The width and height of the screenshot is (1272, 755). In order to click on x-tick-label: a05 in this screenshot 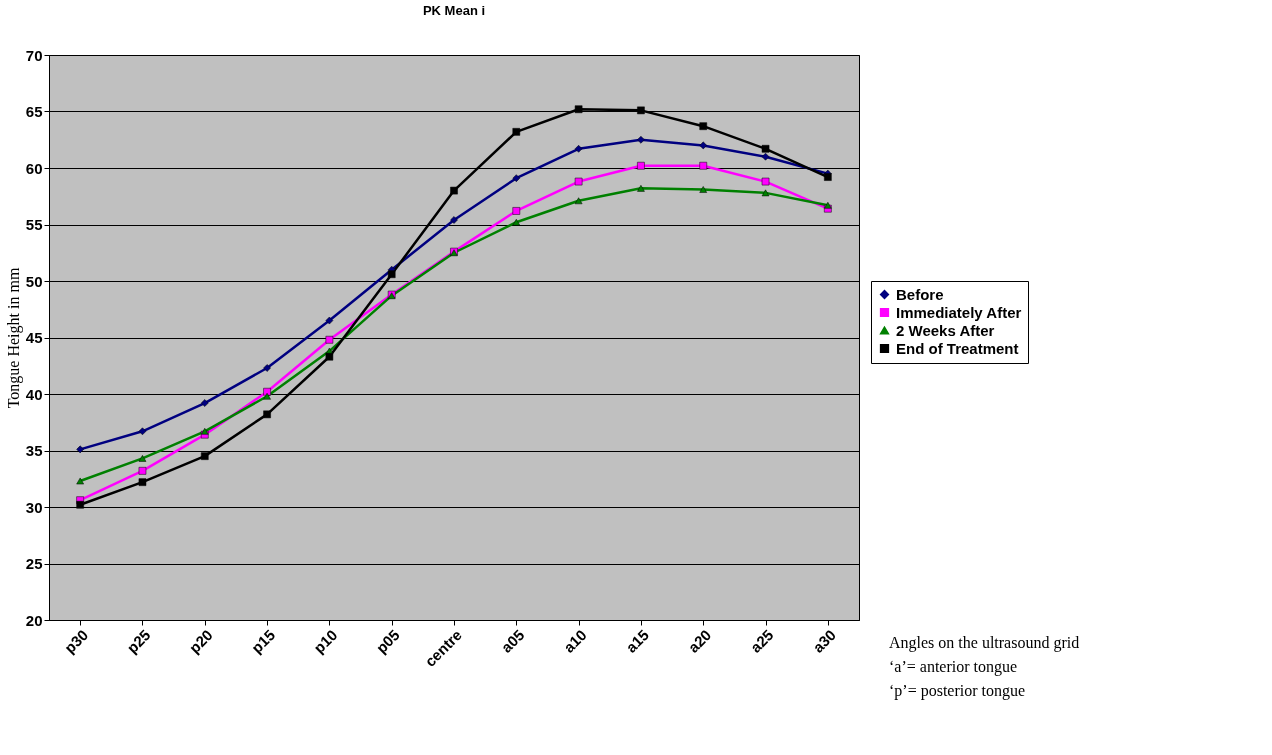, I will do `click(512, 641)`.